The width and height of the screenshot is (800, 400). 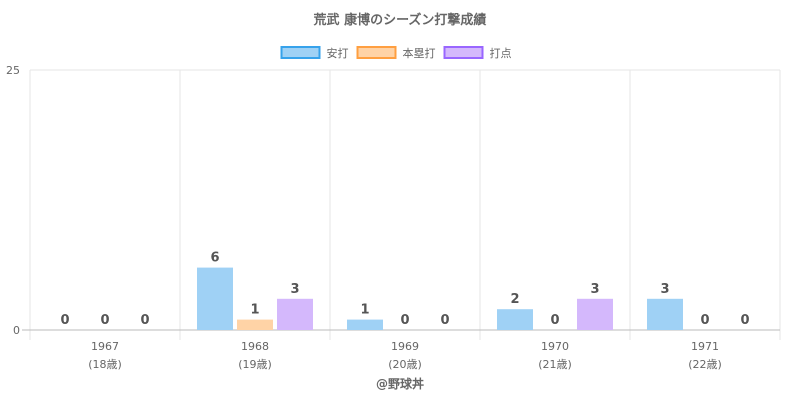 I want to click on x-tick-age: (21歳), so click(x=555, y=364).